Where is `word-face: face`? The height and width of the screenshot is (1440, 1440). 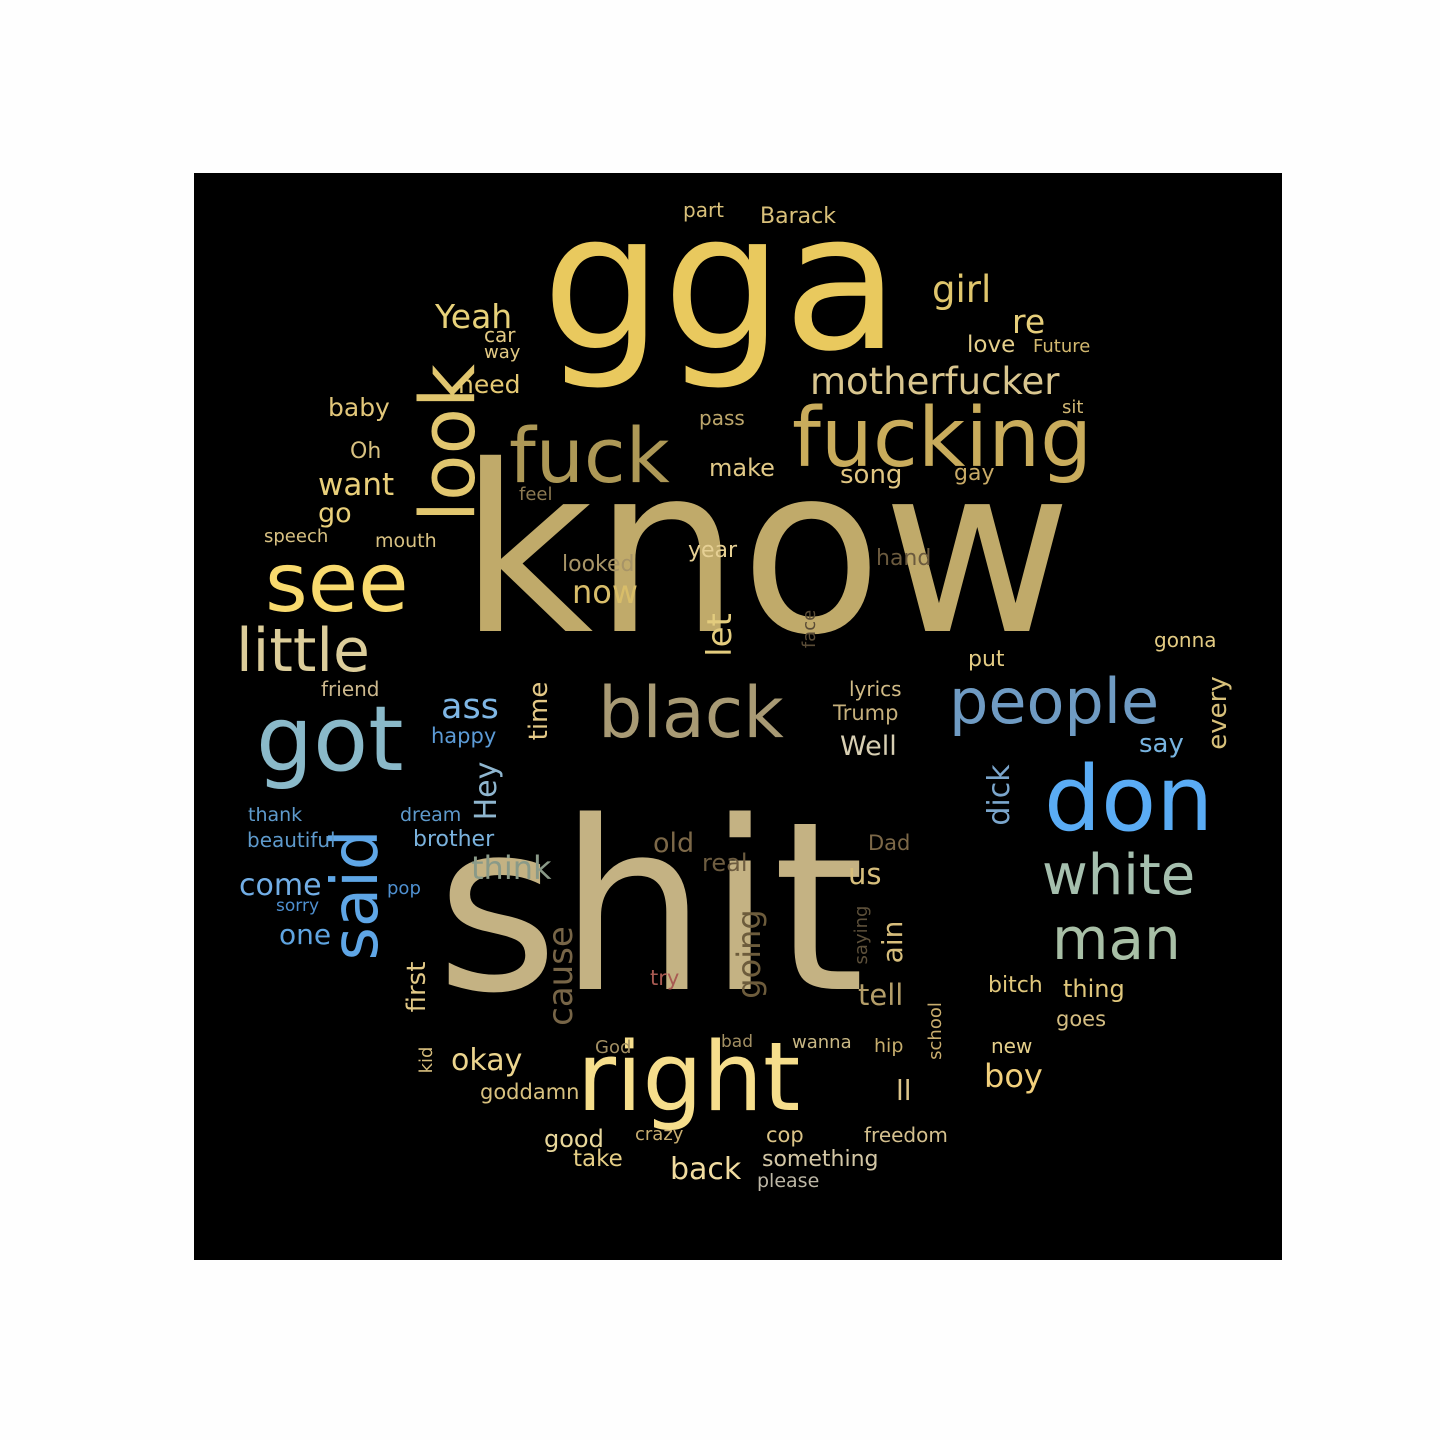
word-face: face is located at coordinates (809, 629).